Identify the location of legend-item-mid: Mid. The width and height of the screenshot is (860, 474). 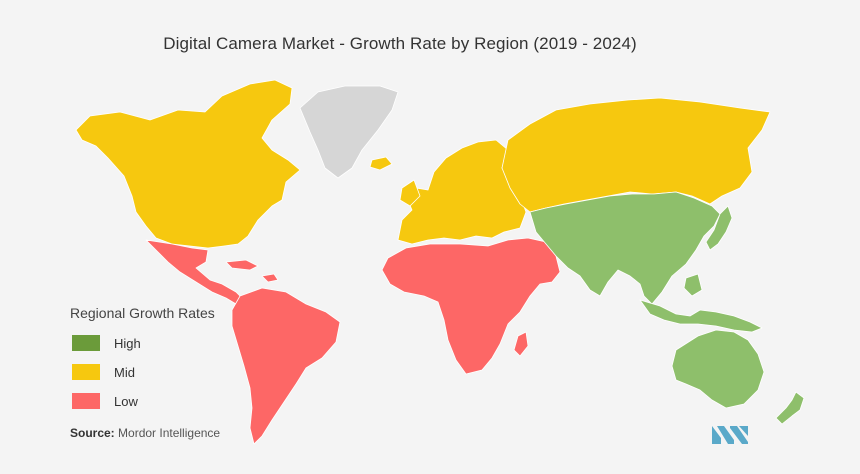
(103, 372).